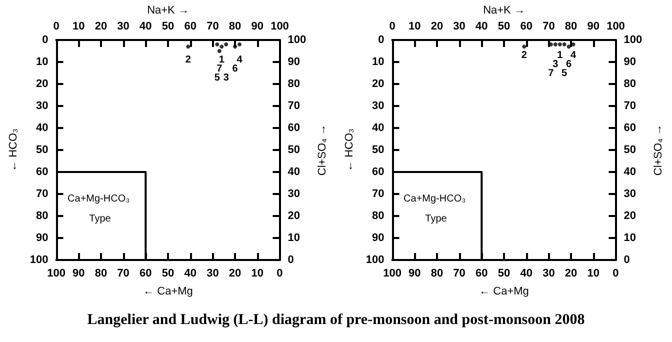  Describe the element at coordinates (294, 216) in the screenshot. I see `y2-tick-label: 20` at that location.